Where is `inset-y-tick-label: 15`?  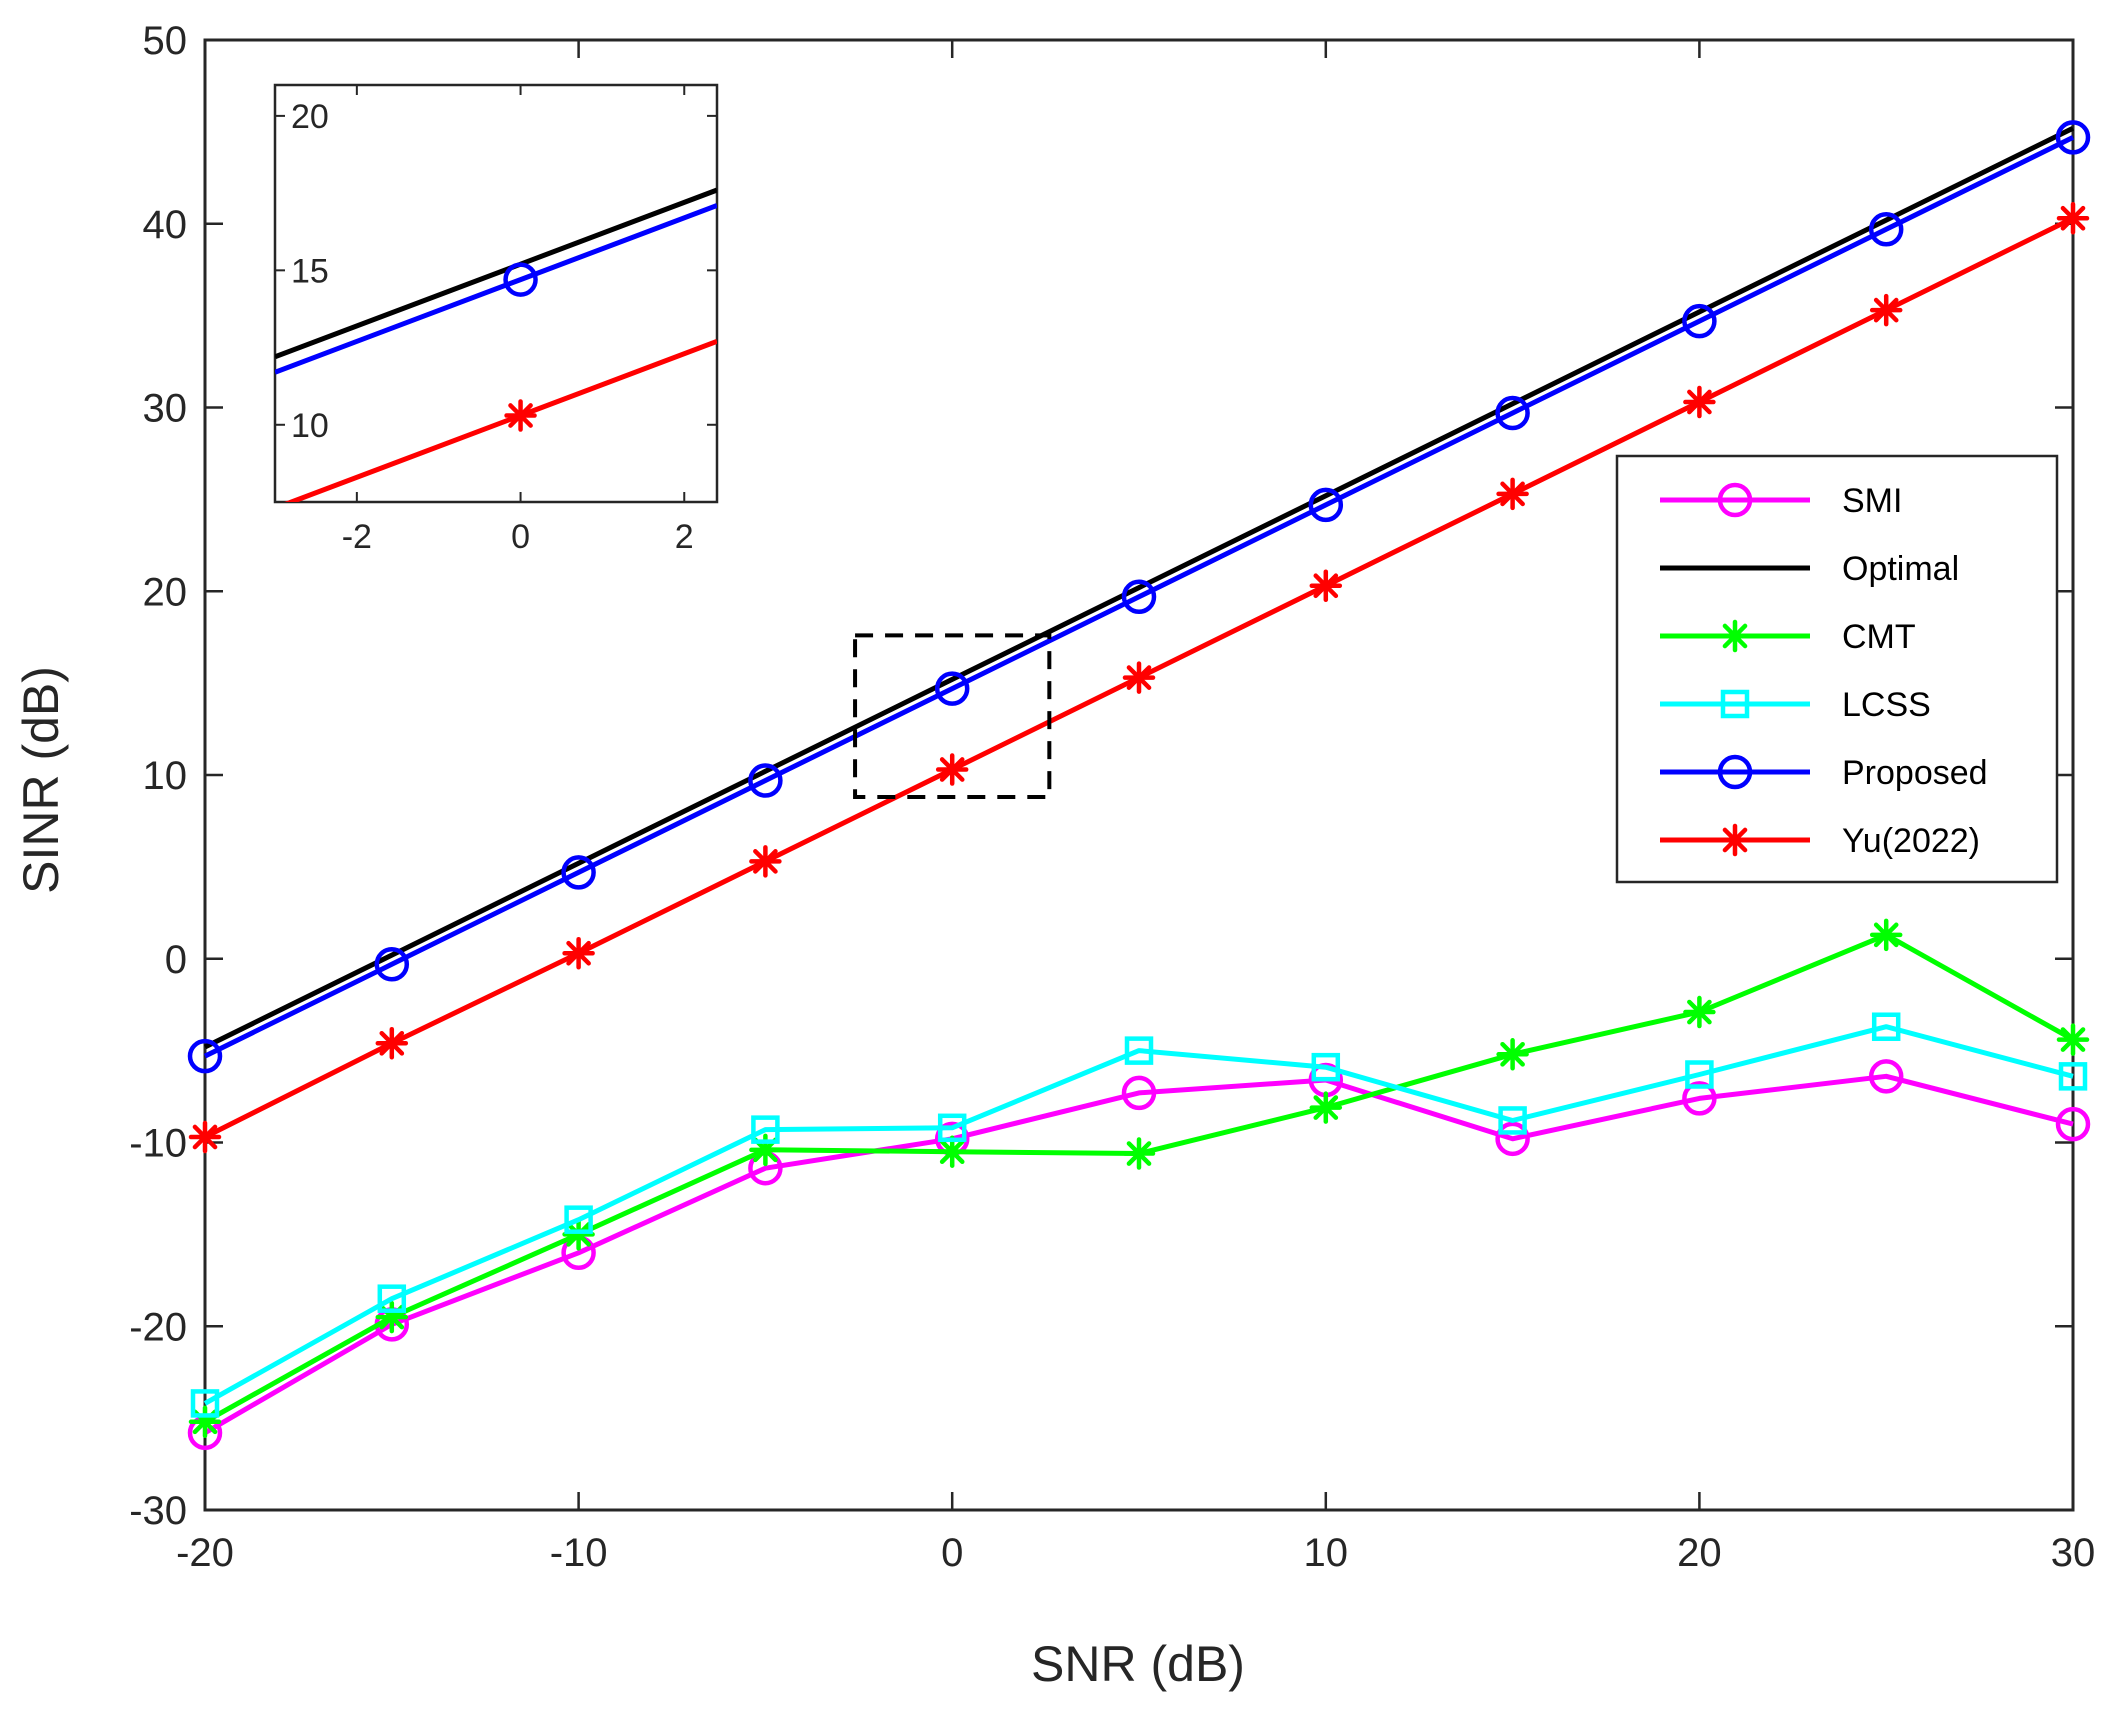
inset-y-tick-label: 15 is located at coordinates (310, 271).